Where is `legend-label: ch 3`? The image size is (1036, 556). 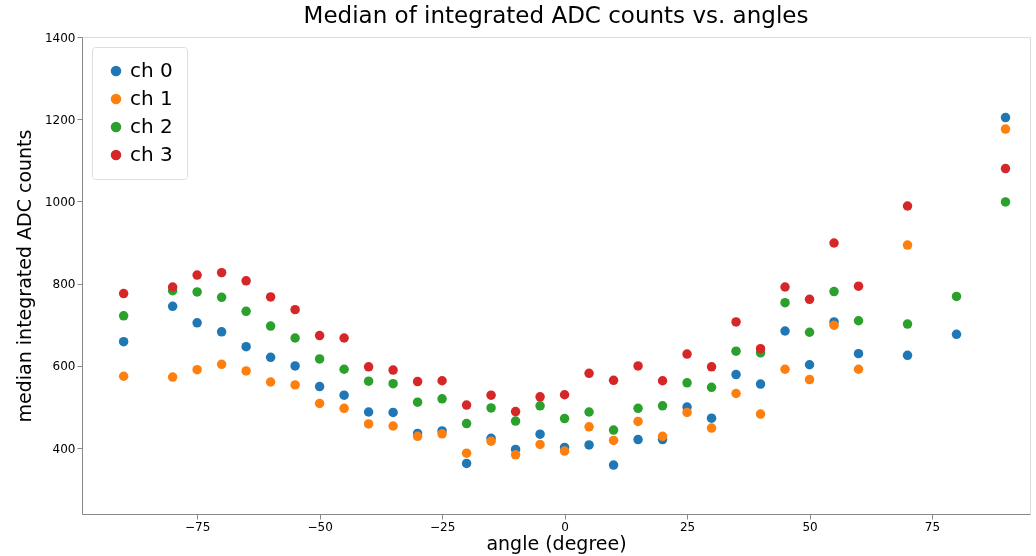 legend-label: ch 3 is located at coordinates (151, 154).